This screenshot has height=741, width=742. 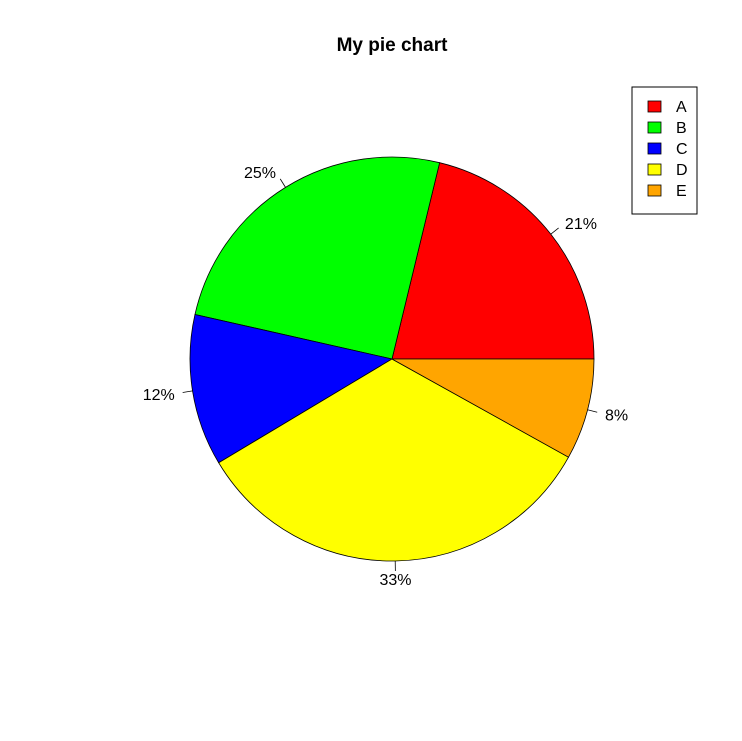 I want to click on legend-swatch-b, so click(x=654, y=127).